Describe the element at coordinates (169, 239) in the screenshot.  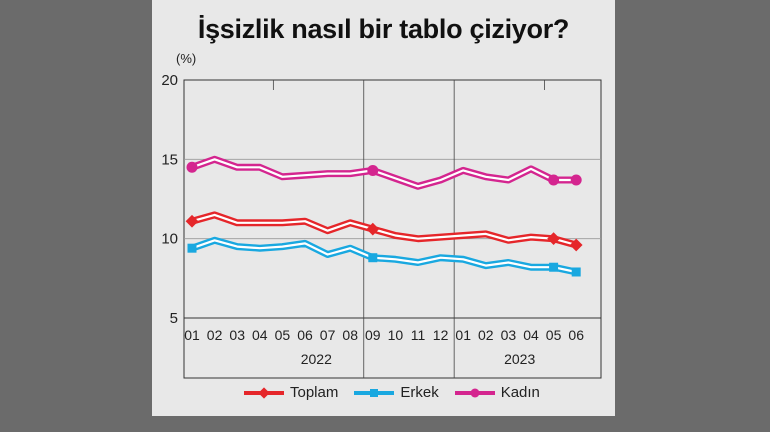
I see `y-tick-label: 10` at that location.